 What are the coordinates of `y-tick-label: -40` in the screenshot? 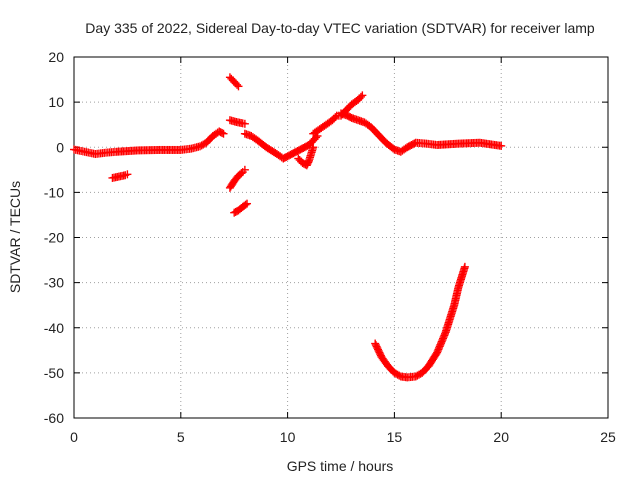 It's located at (54, 328).